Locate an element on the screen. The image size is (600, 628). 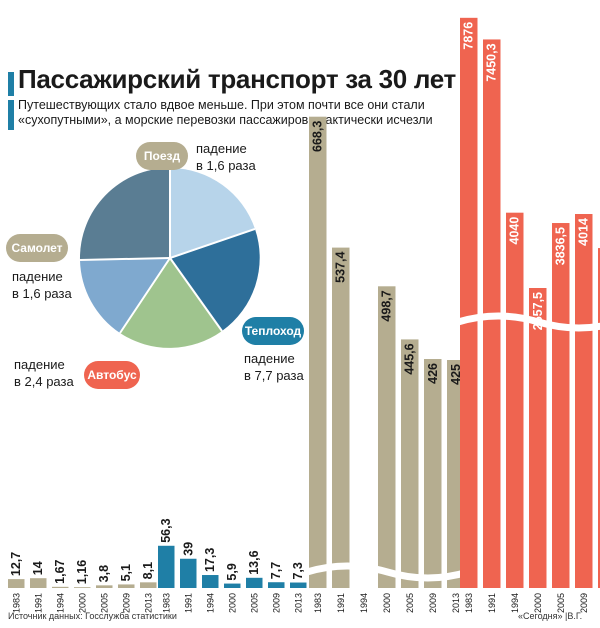
bar-bus-2005 is located at coordinates (561, 405).